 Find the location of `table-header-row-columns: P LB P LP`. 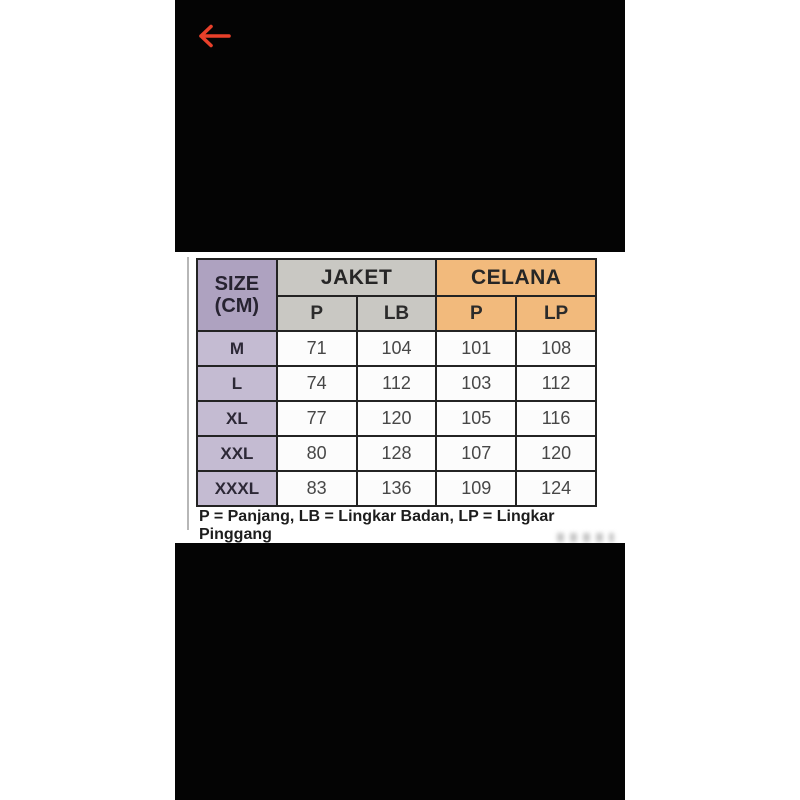

table-header-row-columns: P LB P LP is located at coordinates (397, 313).